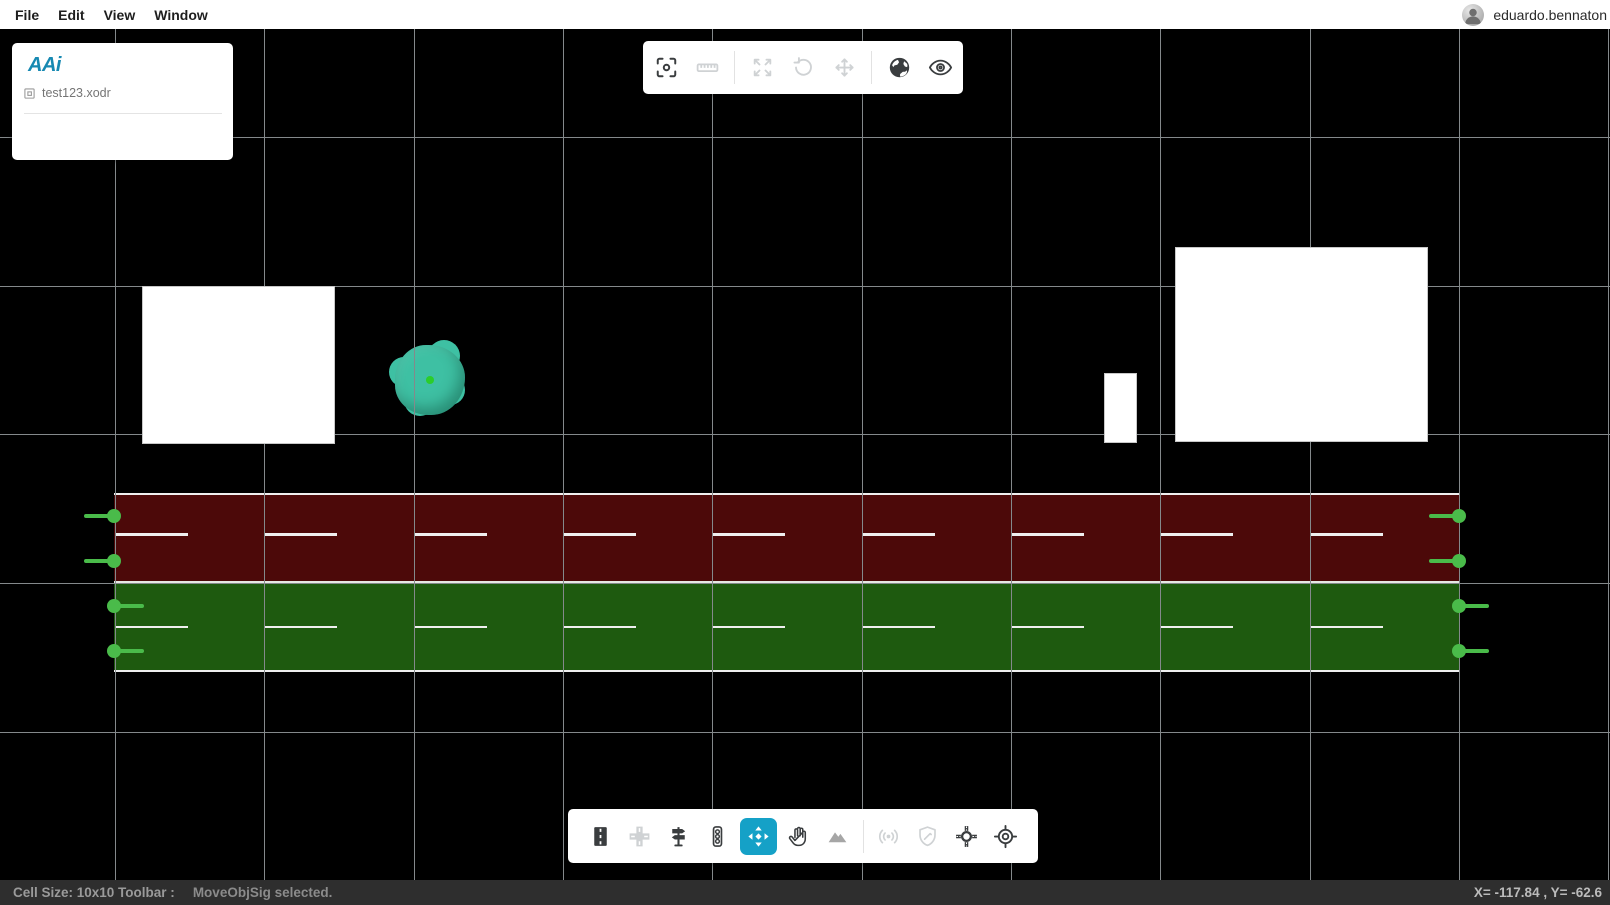  Describe the element at coordinates (71, 14) in the screenshot. I see `menu-edit: Edit` at that location.